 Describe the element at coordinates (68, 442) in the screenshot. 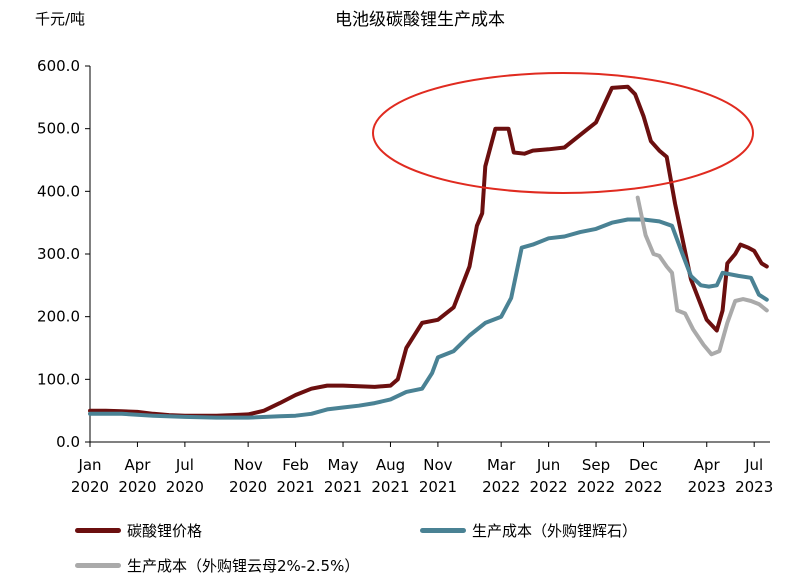

I see `y-tick-label: 0.0` at that location.